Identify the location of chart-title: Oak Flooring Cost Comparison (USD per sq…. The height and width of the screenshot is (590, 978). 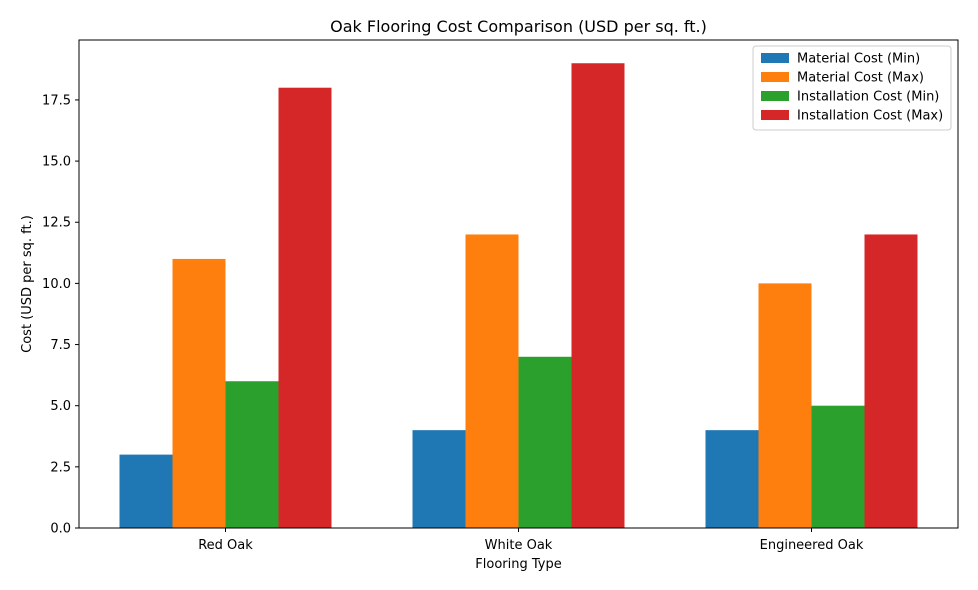
(518, 26).